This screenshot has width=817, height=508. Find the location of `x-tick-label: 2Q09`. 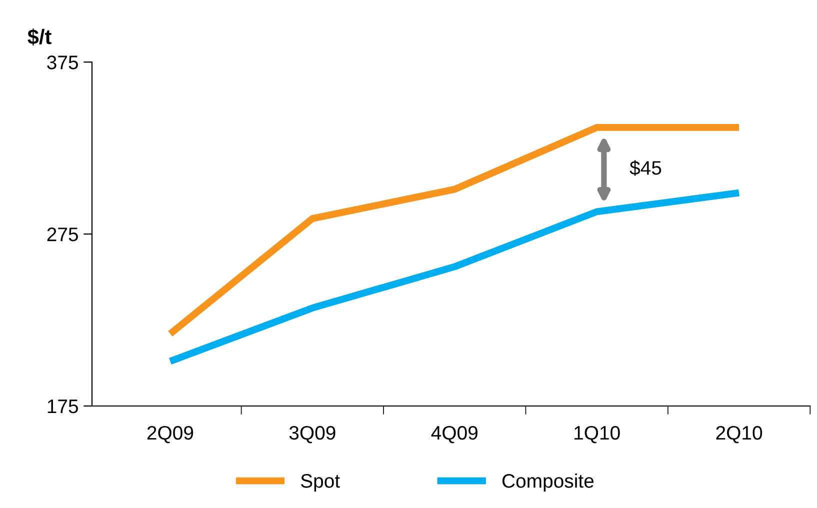

x-tick-label: 2Q09 is located at coordinates (170, 435).